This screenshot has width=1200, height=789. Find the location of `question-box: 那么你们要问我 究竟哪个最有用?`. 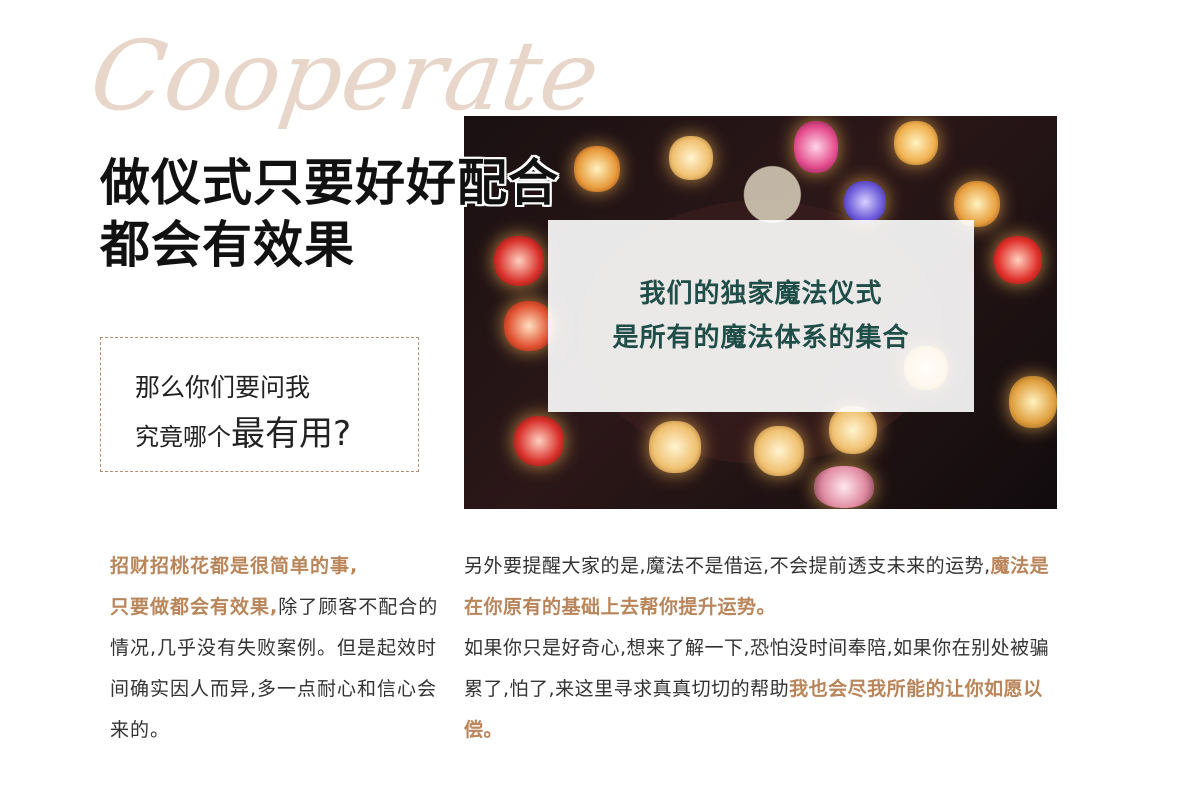

question-box: 那么你们要问我 究竟哪个最有用? is located at coordinates (259, 404).